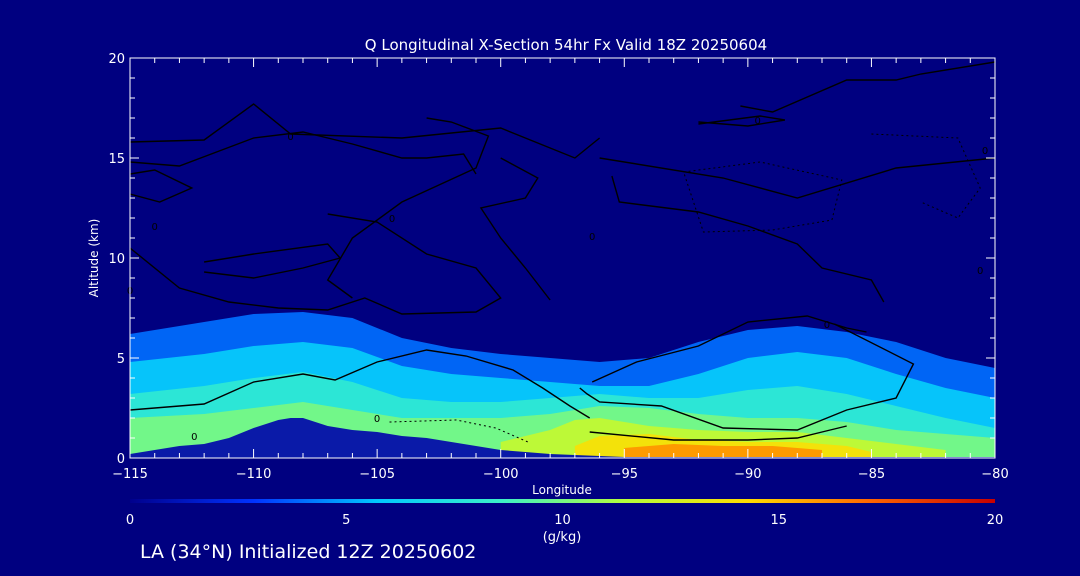 This screenshot has height=576, width=1080. I want to click on y-tick-label: 5, so click(121, 359).